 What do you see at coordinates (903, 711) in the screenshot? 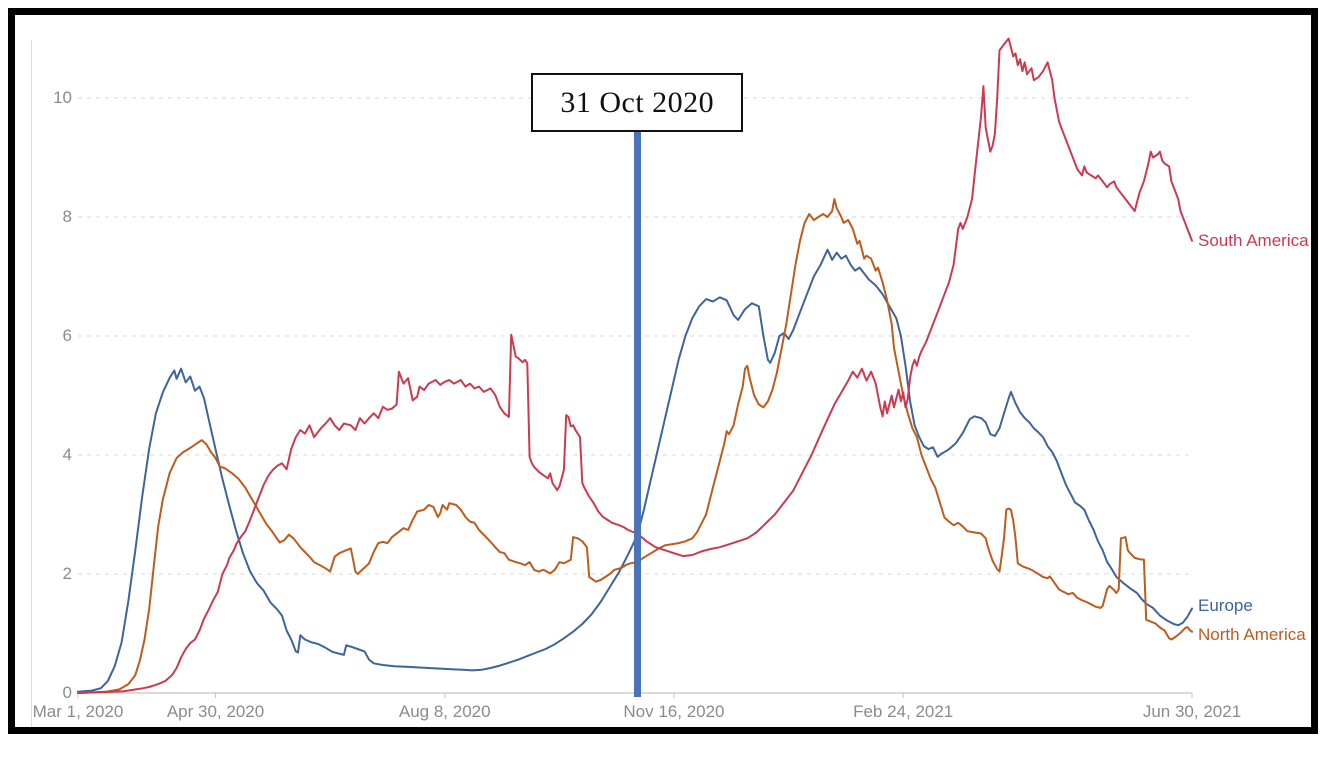
I see `x-tick-label: Feb 24, 2021` at bounding box center [903, 711].